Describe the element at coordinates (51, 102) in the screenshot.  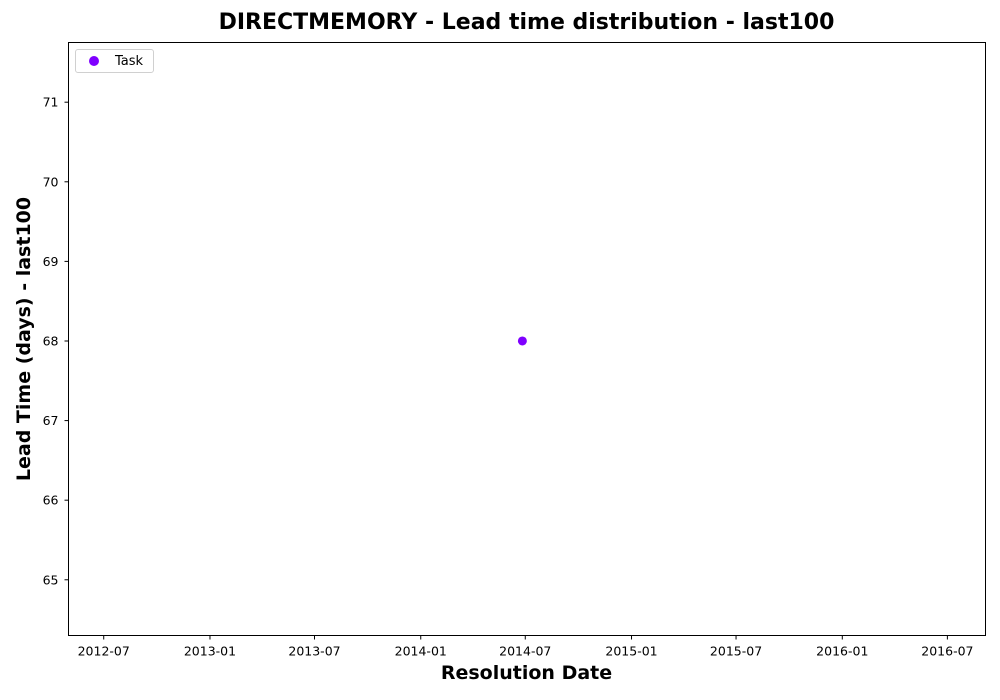
I see `y-tick-label: 71` at that location.